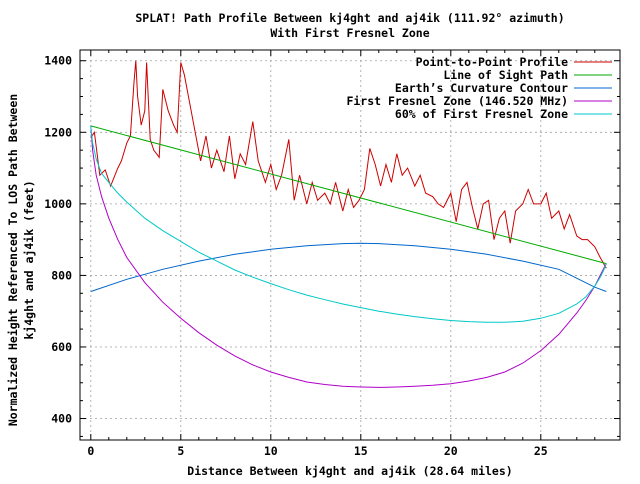  What do you see at coordinates (492, 62) in the screenshot?
I see `legend-label-profile: Point-to-Point Profile` at bounding box center [492, 62].